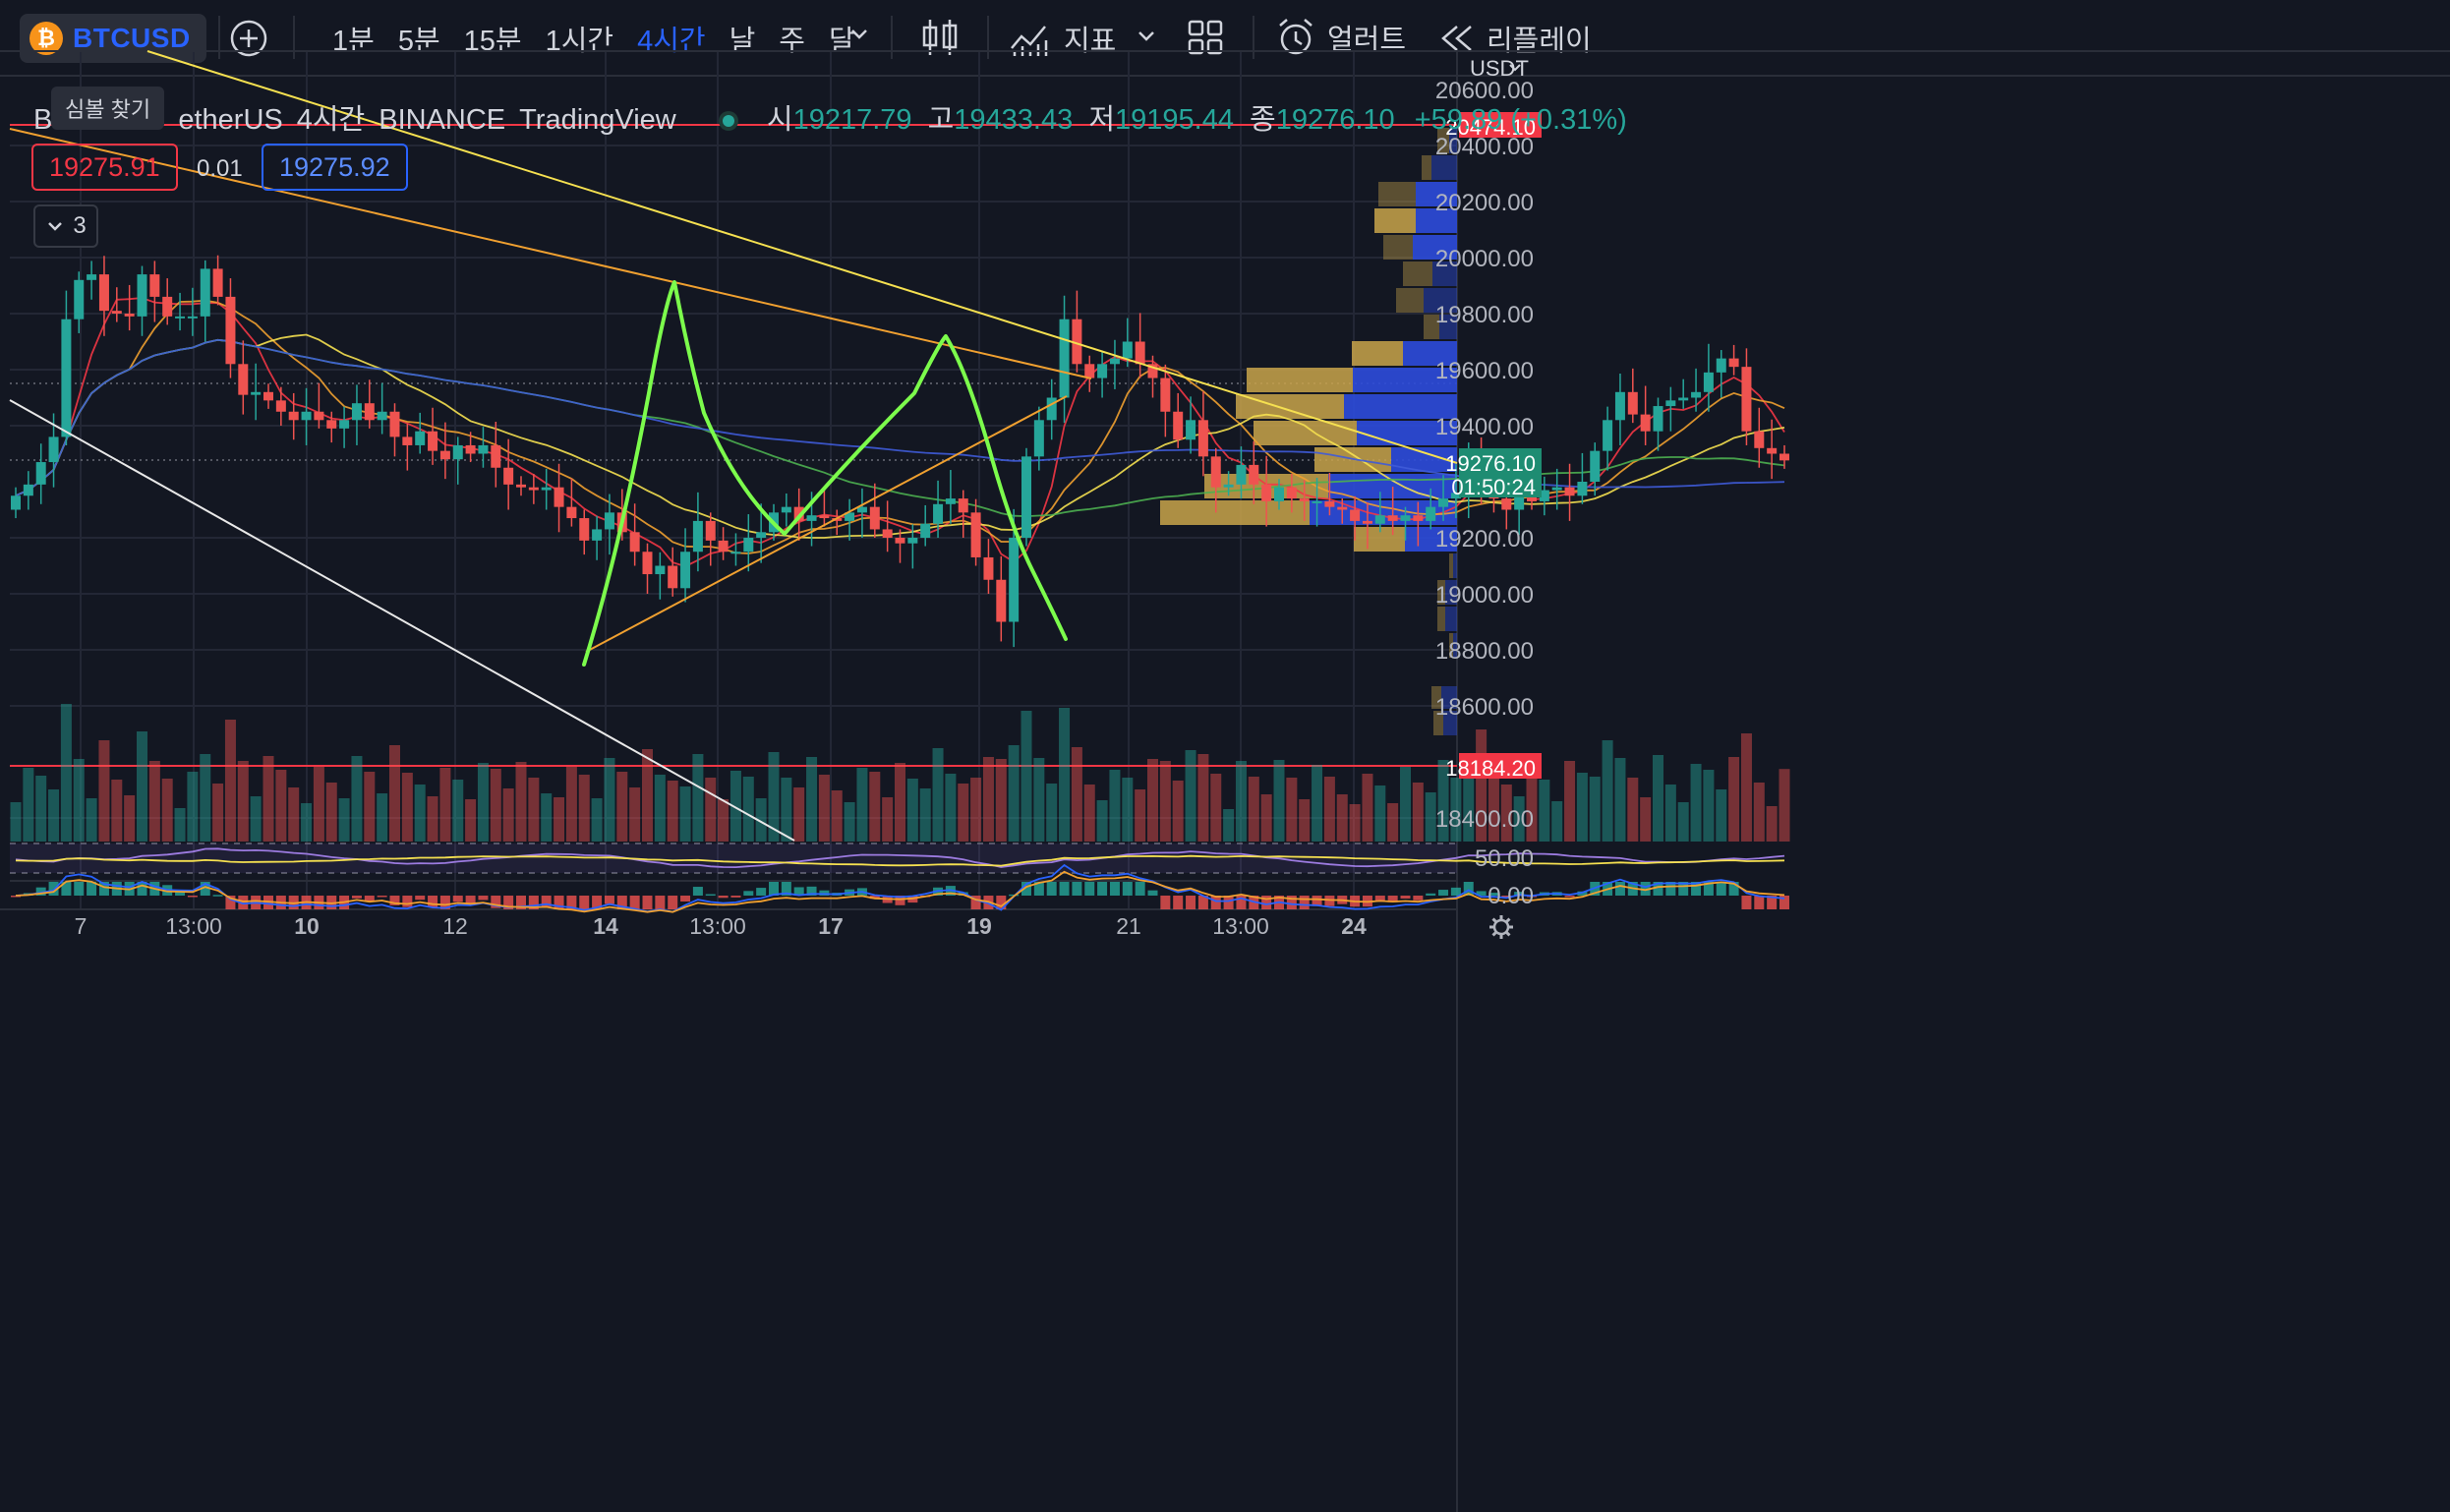  What do you see at coordinates (248, 38) in the screenshot?
I see `add-symbol-button` at bounding box center [248, 38].